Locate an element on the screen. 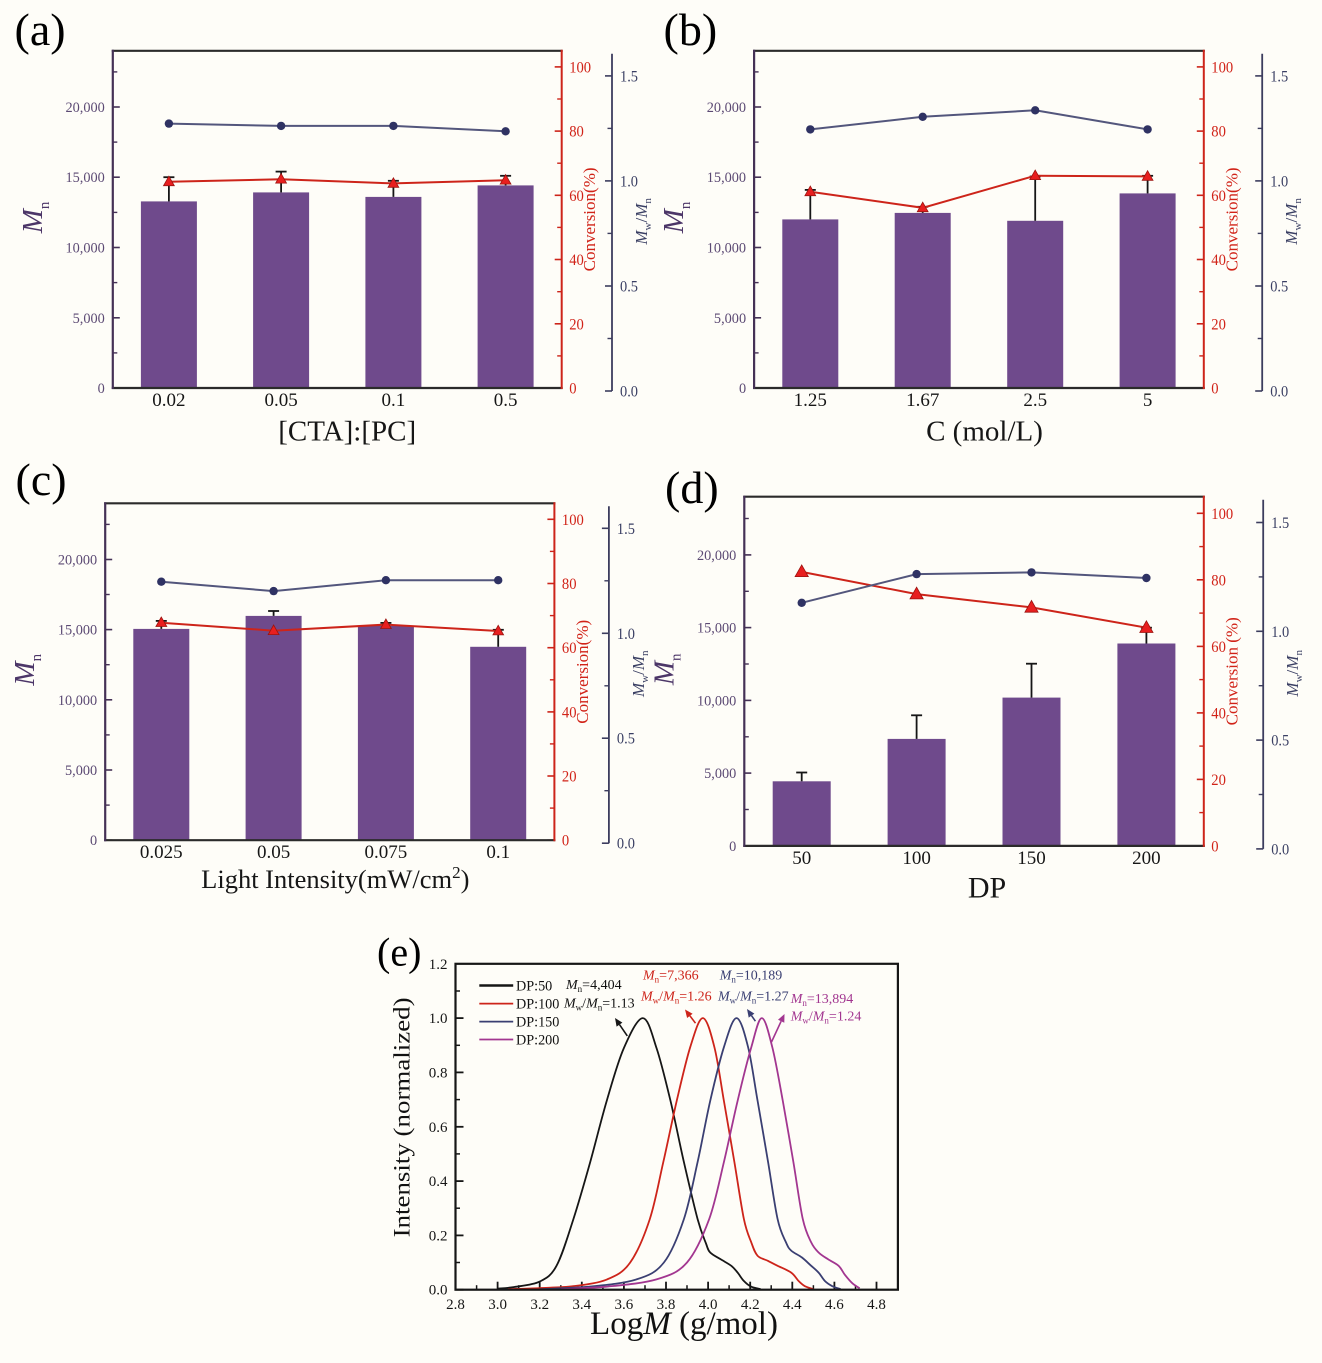 The height and width of the screenshot is (1363, 1322). svg-text: C (mol/L) is located at coordinates (984, 432).